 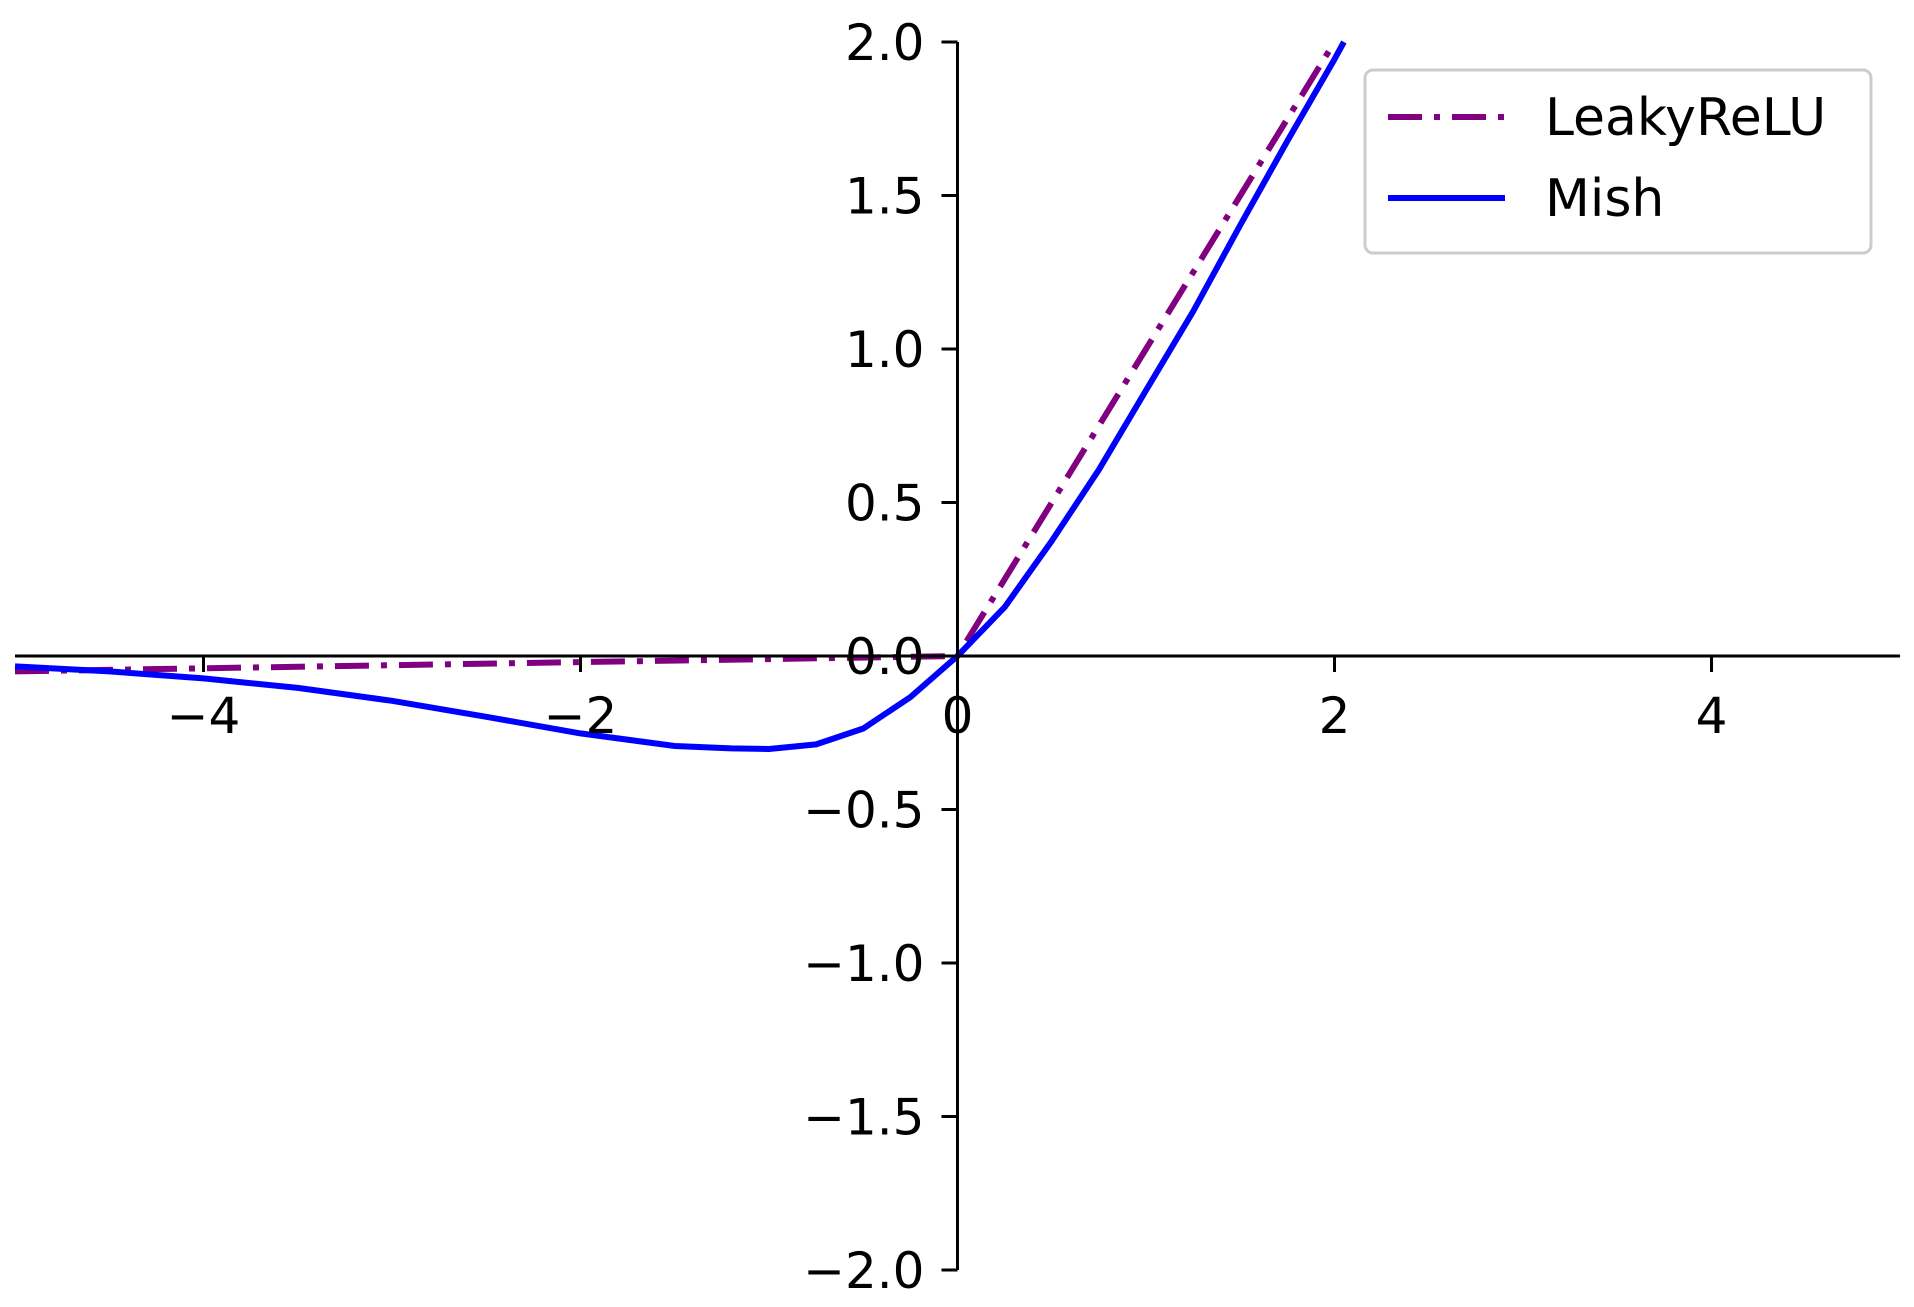 I want to click on y-tick-label: −1.0, so click(x=863, y=964).